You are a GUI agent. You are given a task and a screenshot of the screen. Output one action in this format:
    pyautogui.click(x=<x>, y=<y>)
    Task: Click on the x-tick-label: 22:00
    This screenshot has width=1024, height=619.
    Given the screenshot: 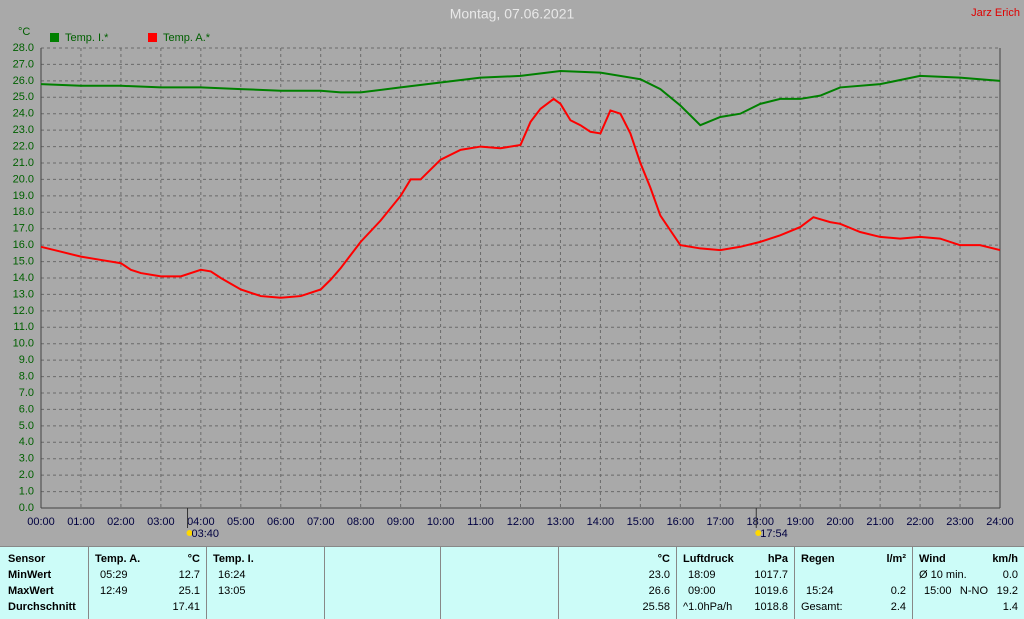 What is the action you would take?
    pyautogui.click(x=920, y=522)
    